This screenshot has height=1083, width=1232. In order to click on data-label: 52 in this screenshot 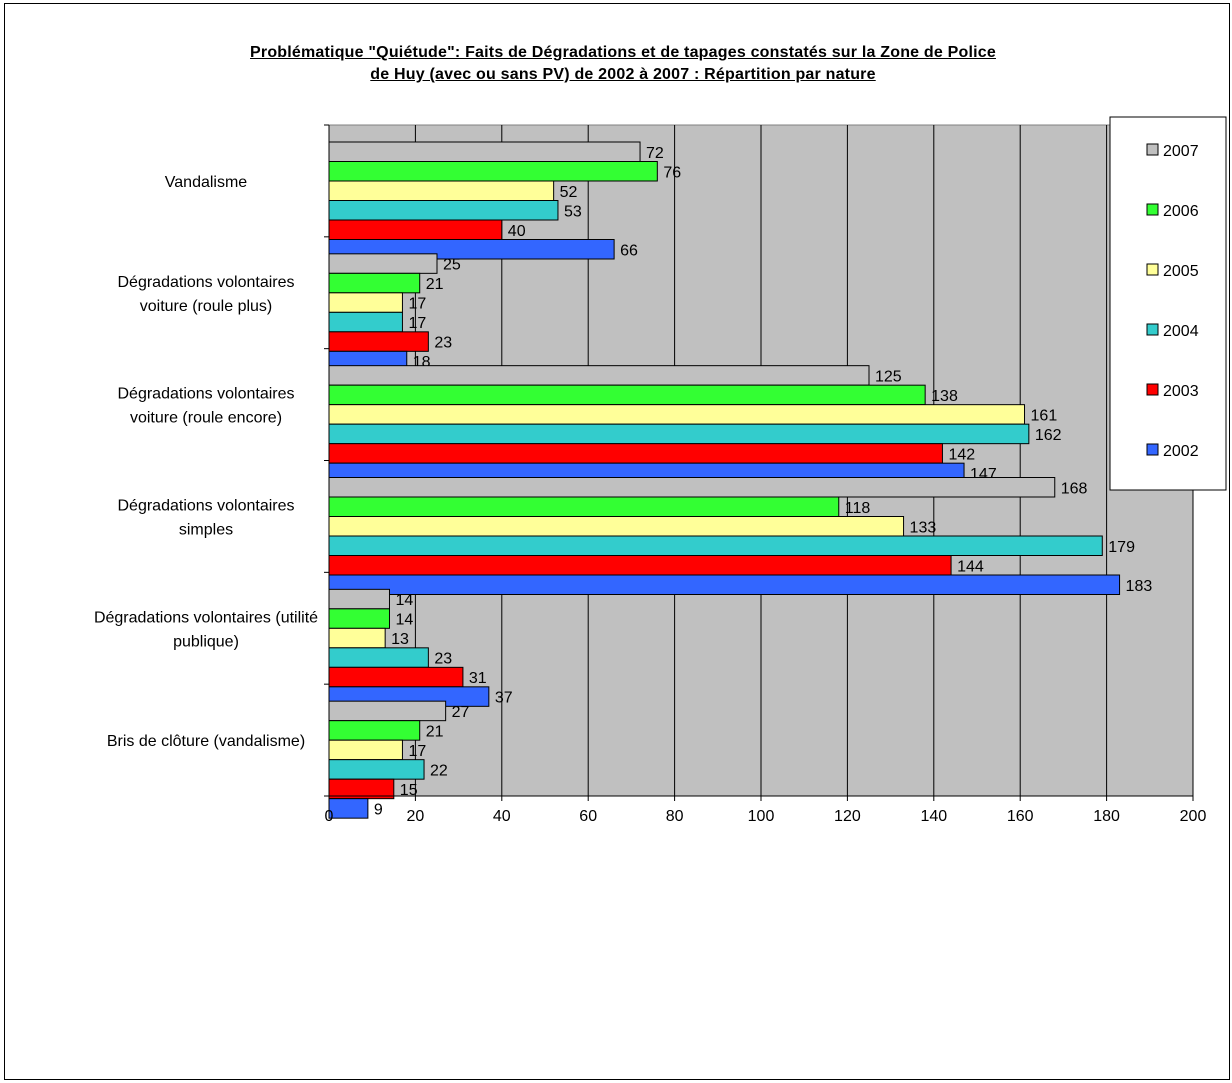, I will do `click(569, 192)`.